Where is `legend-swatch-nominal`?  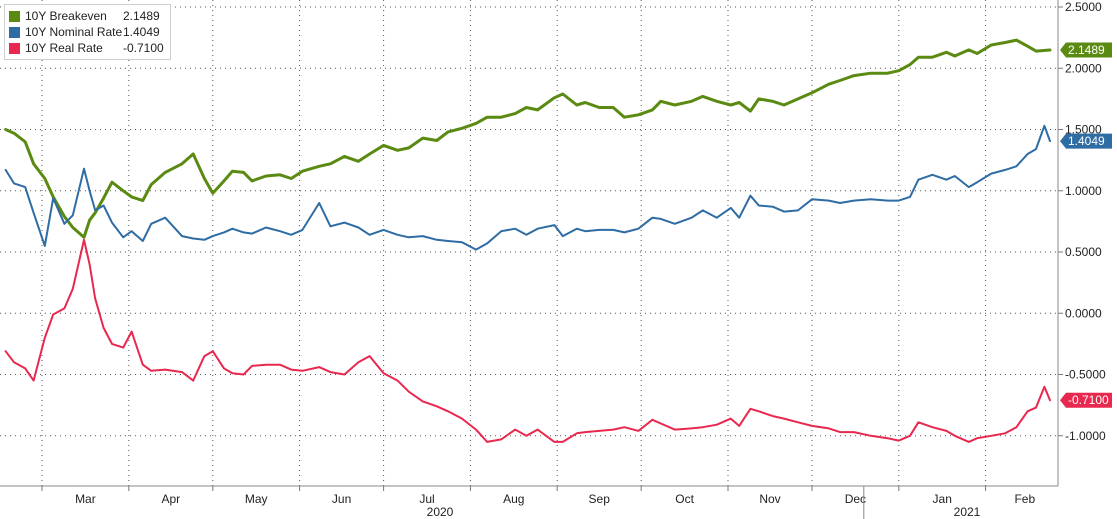 legend-swatch-nominal is located at coordinates (14, 32).